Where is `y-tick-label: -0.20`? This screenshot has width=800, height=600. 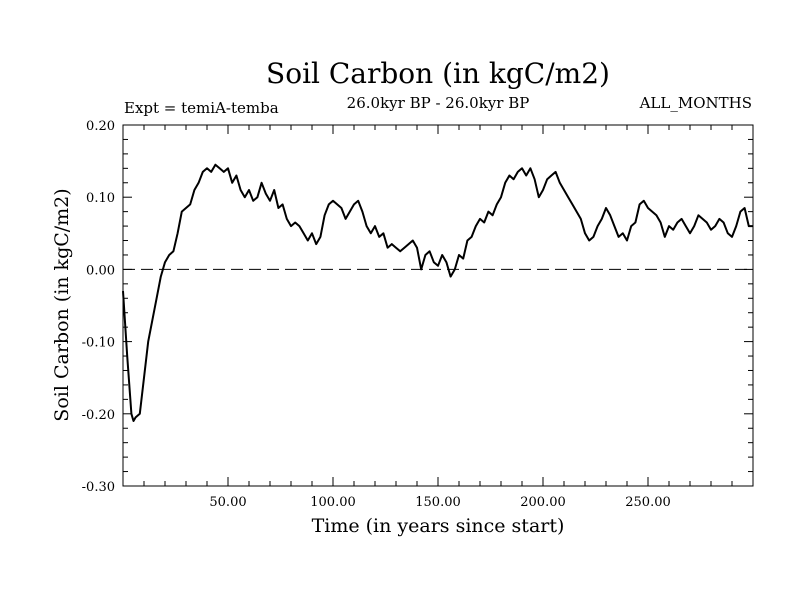 y-tick-label: -0.20 is located at coordinates (98, 415).